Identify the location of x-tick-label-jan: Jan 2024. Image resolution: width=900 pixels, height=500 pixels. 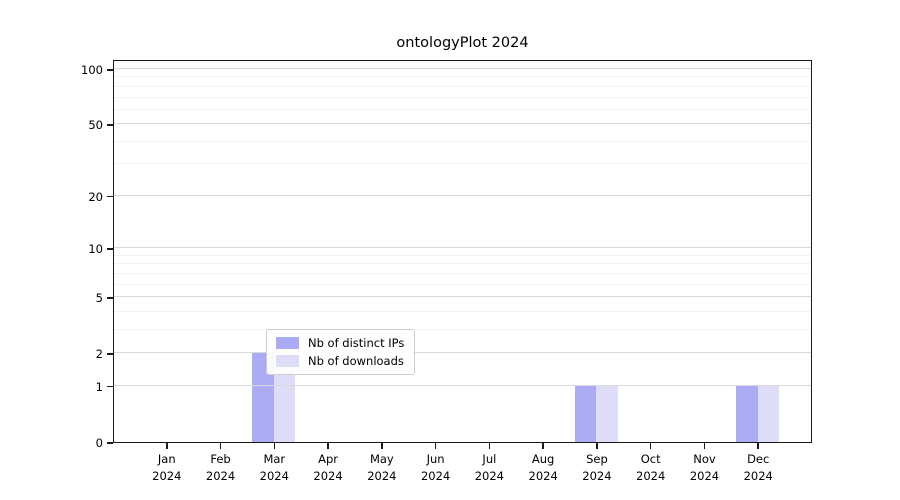
(167, 467).